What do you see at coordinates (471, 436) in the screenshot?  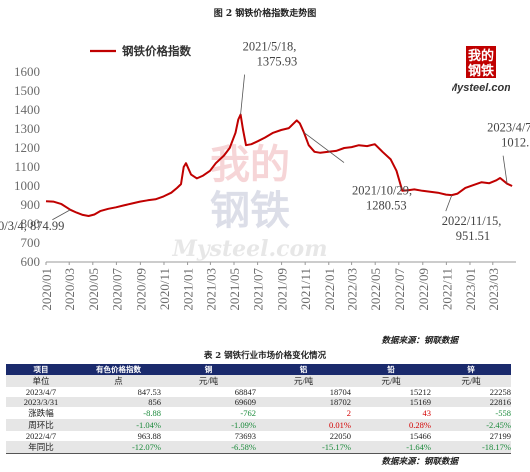 I see `table-cell: 27199` at bounding box center [471, 436].